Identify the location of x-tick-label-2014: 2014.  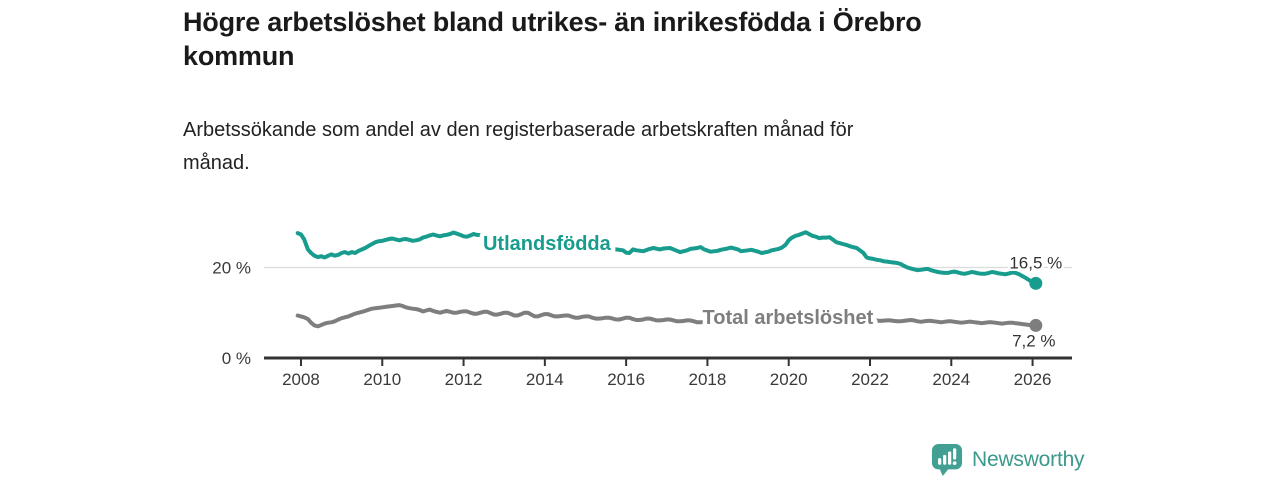
(545, 379).